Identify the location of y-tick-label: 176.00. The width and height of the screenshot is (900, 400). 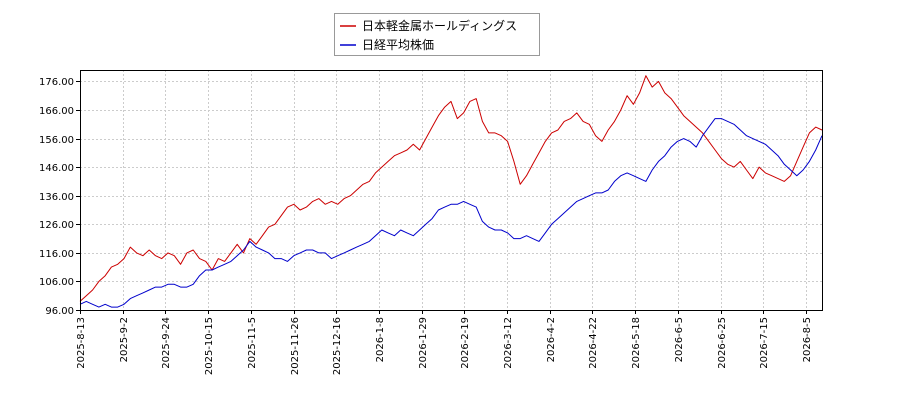
(56, 82).